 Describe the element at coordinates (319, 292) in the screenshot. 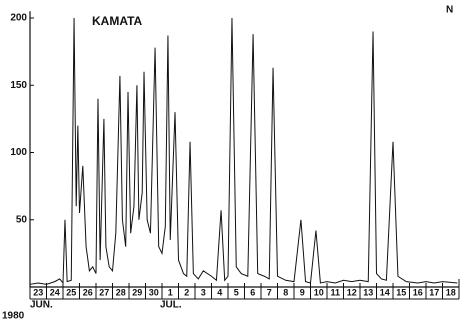

I see `x-tick-label: 10` at that location.